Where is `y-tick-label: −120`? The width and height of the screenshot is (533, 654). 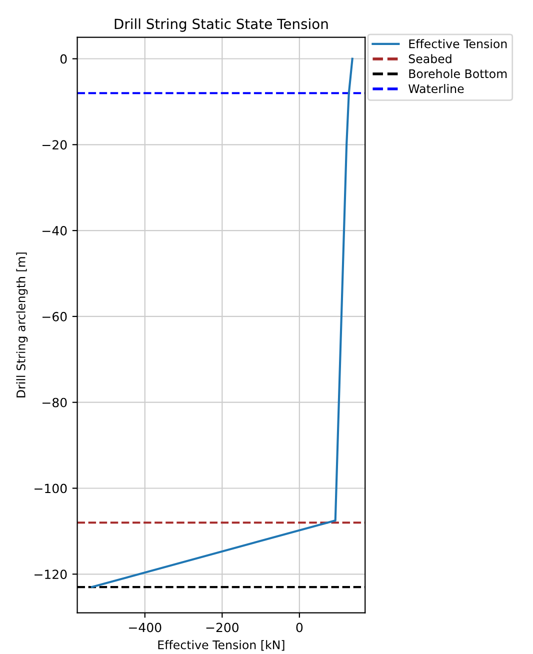 y-tick-label: −120 is located at coordinates (50, 575).